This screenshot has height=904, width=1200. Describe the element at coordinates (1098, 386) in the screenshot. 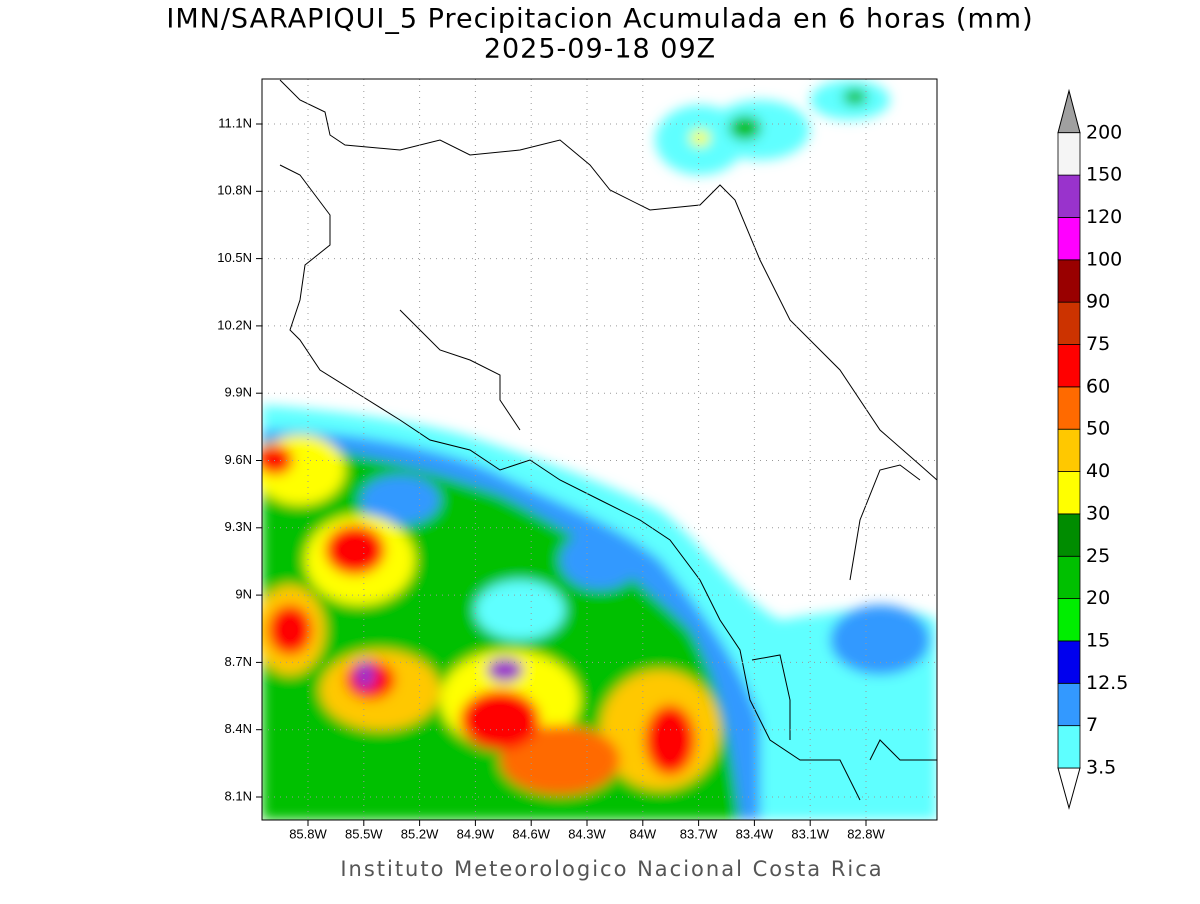

I see `colorbar-label: 60` at that location.